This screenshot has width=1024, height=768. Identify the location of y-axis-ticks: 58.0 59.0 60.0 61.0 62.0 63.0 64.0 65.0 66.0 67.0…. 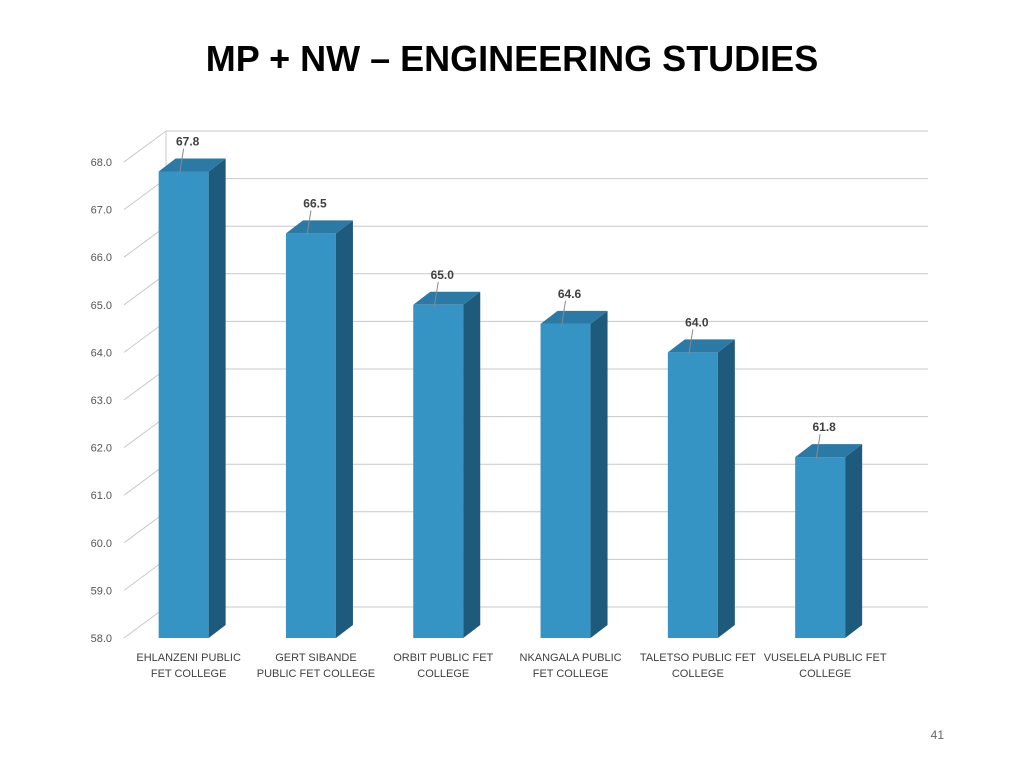
(101, 401).